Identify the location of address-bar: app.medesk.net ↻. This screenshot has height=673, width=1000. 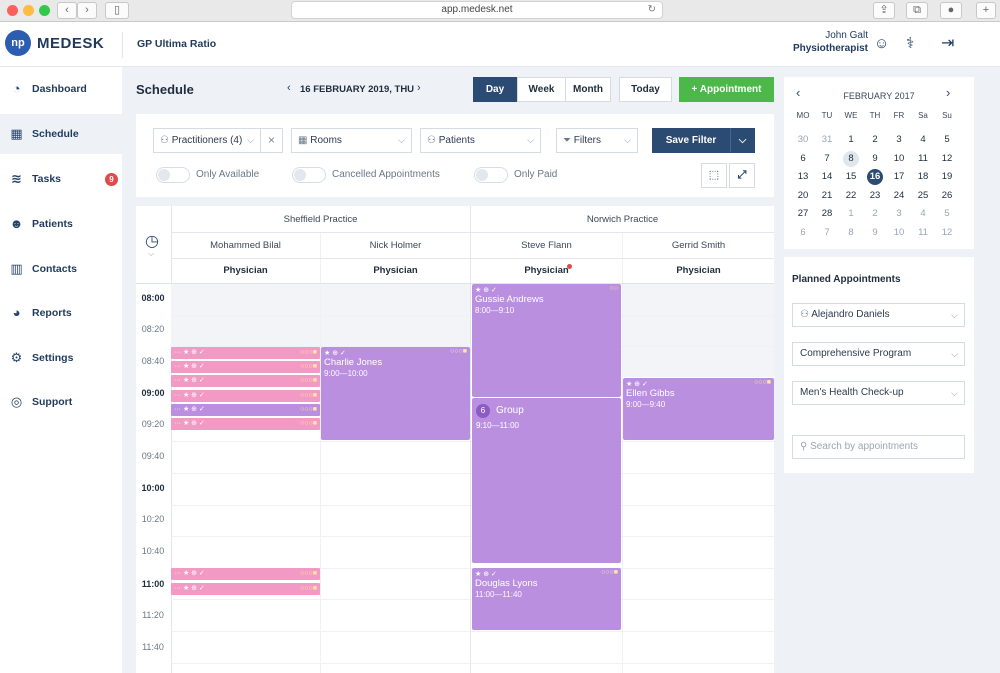
(477, 10).